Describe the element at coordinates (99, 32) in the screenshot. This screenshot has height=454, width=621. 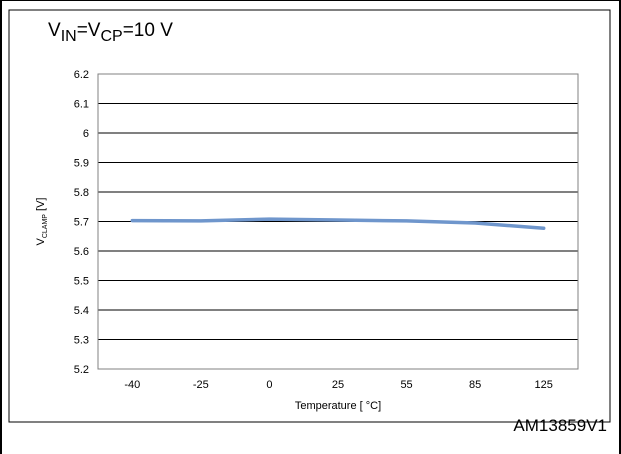
I see `cond-v-cp: =VCP` at that location.